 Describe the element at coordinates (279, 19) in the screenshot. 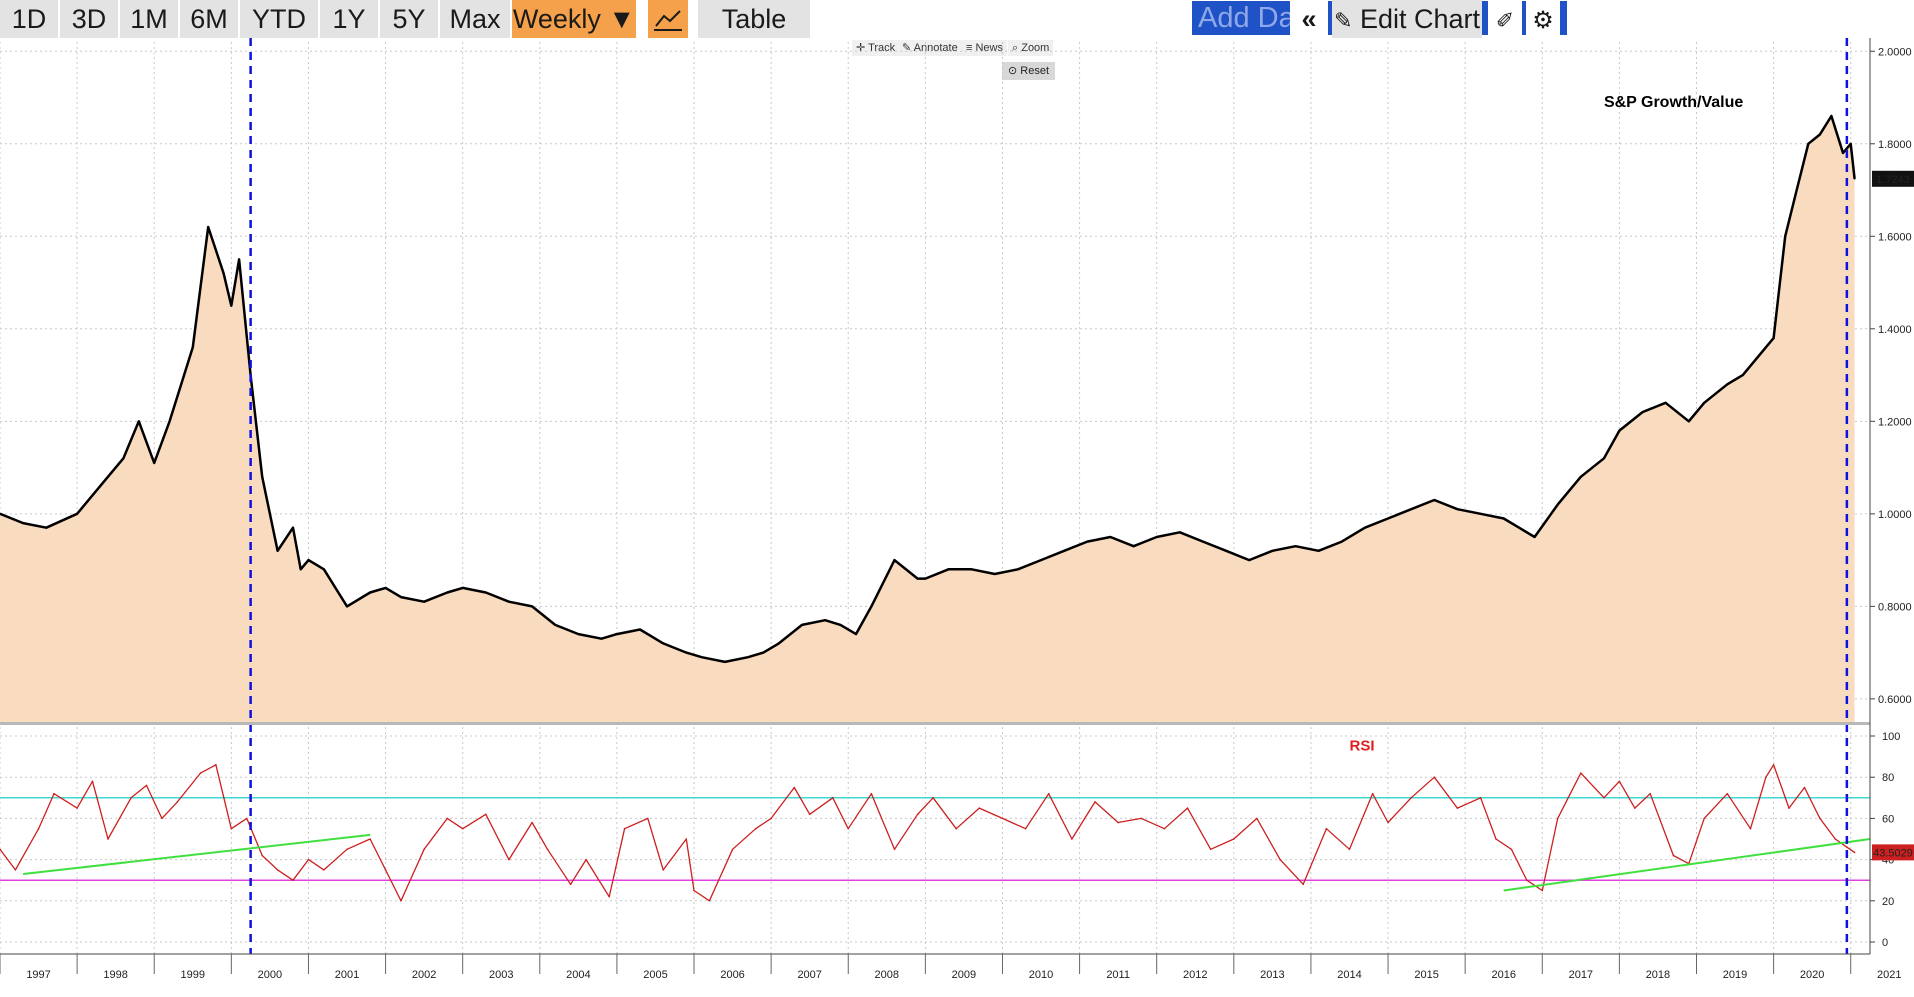

I see `range-ytd-button: YTD` at that location.